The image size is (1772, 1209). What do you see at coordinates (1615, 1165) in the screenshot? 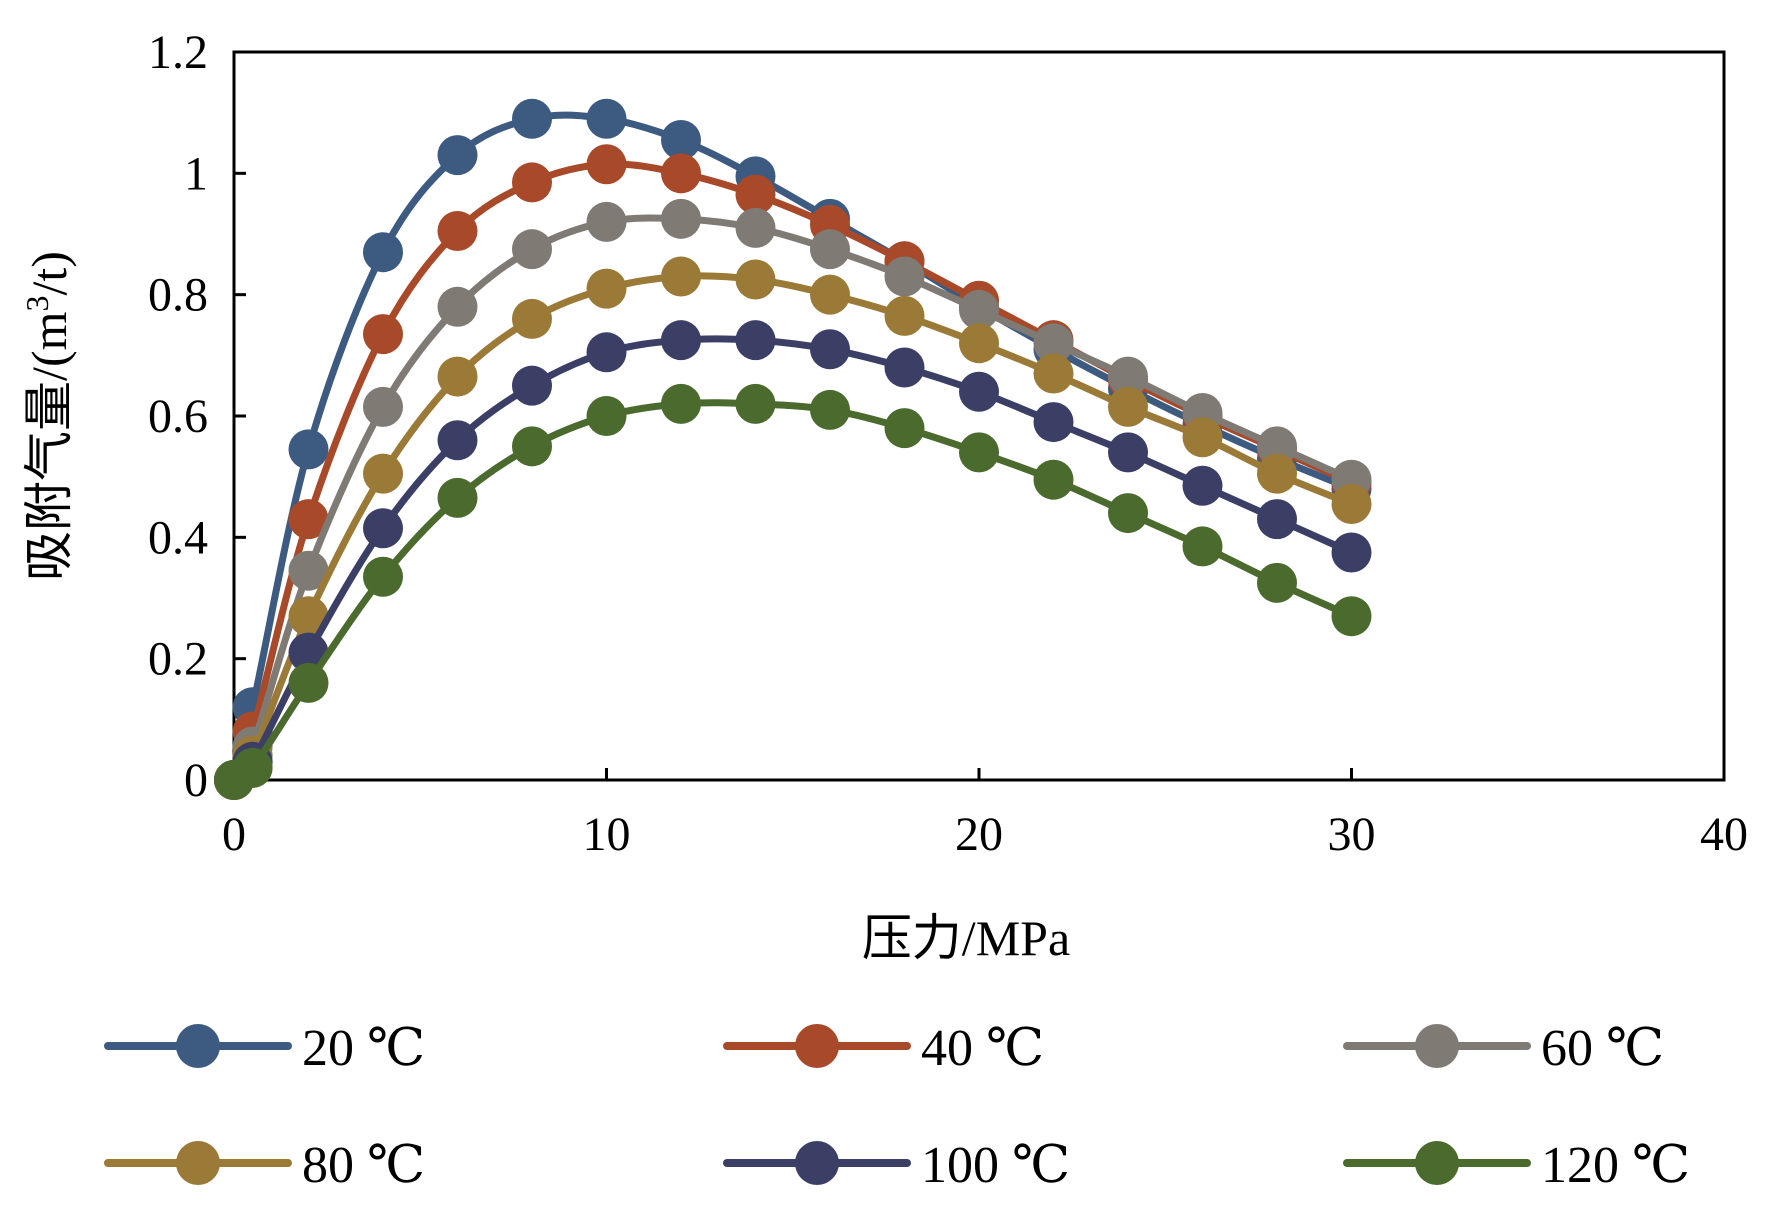
I see `legend-label: 120 ℃` at bounding box center [1615, 1165].